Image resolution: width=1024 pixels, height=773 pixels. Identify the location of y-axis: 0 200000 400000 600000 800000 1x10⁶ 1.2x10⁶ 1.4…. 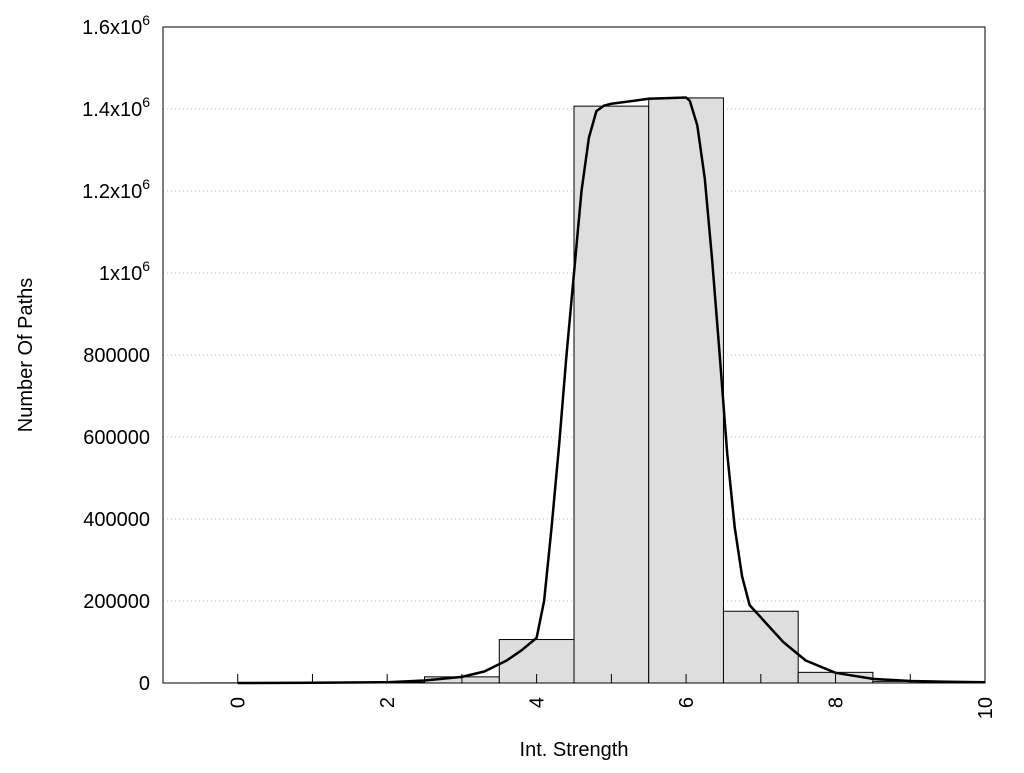
(116, 353).